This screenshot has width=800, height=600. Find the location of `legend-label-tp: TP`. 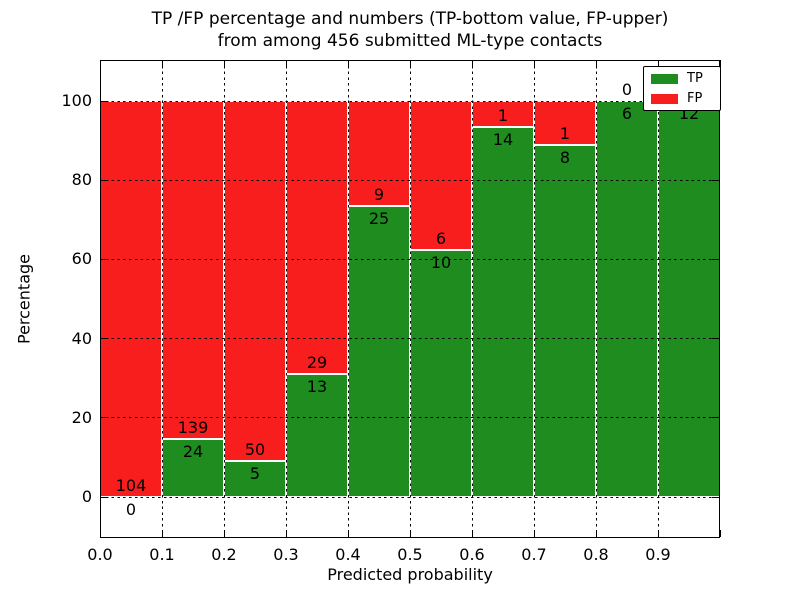

legend-label-tp: TP is located at coordinates (695, 78).